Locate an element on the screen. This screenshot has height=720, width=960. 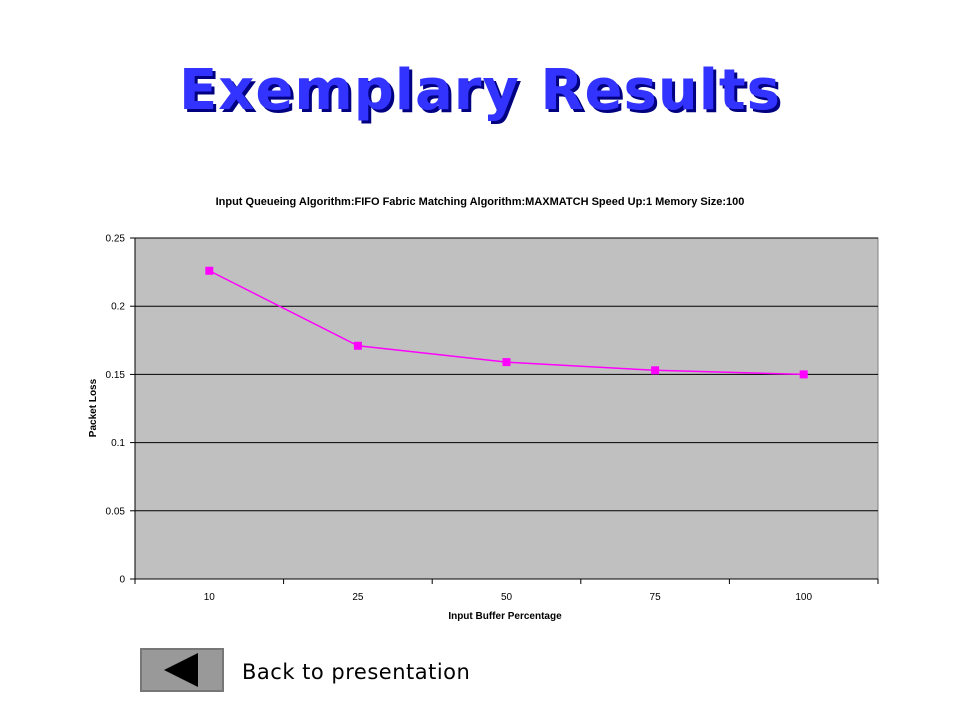
y-tick-label: 0.2 is located at coordinates (118, 307).